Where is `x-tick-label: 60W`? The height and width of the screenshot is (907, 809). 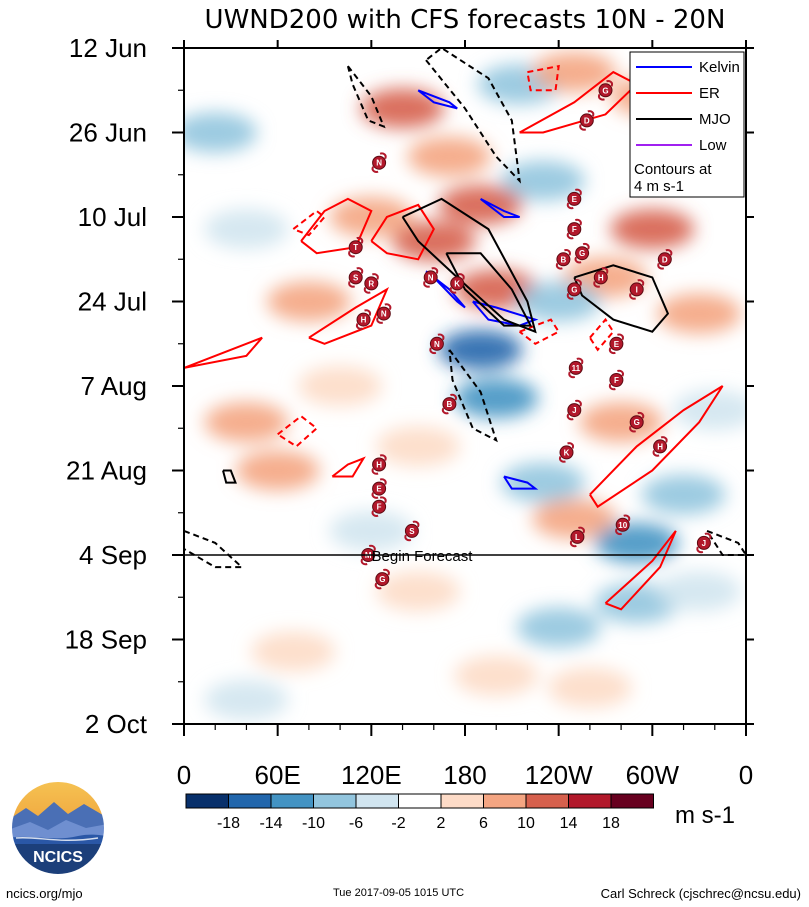 x-tick-label: 60W is located at coordinates (653, 775).